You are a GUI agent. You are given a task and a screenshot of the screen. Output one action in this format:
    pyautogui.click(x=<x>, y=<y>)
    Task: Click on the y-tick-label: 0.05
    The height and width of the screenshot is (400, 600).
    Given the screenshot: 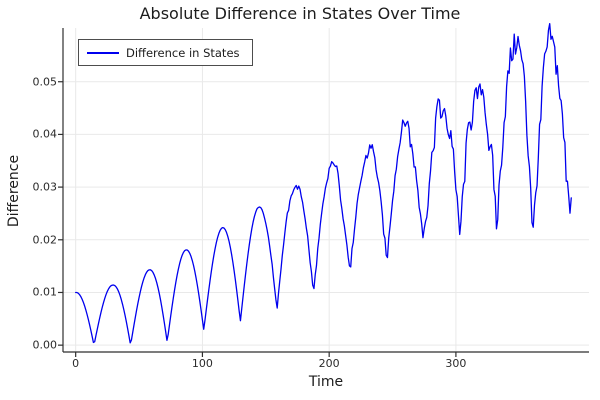 What is the action you would take?
    pyautogui.click(x=45, y=82)
    